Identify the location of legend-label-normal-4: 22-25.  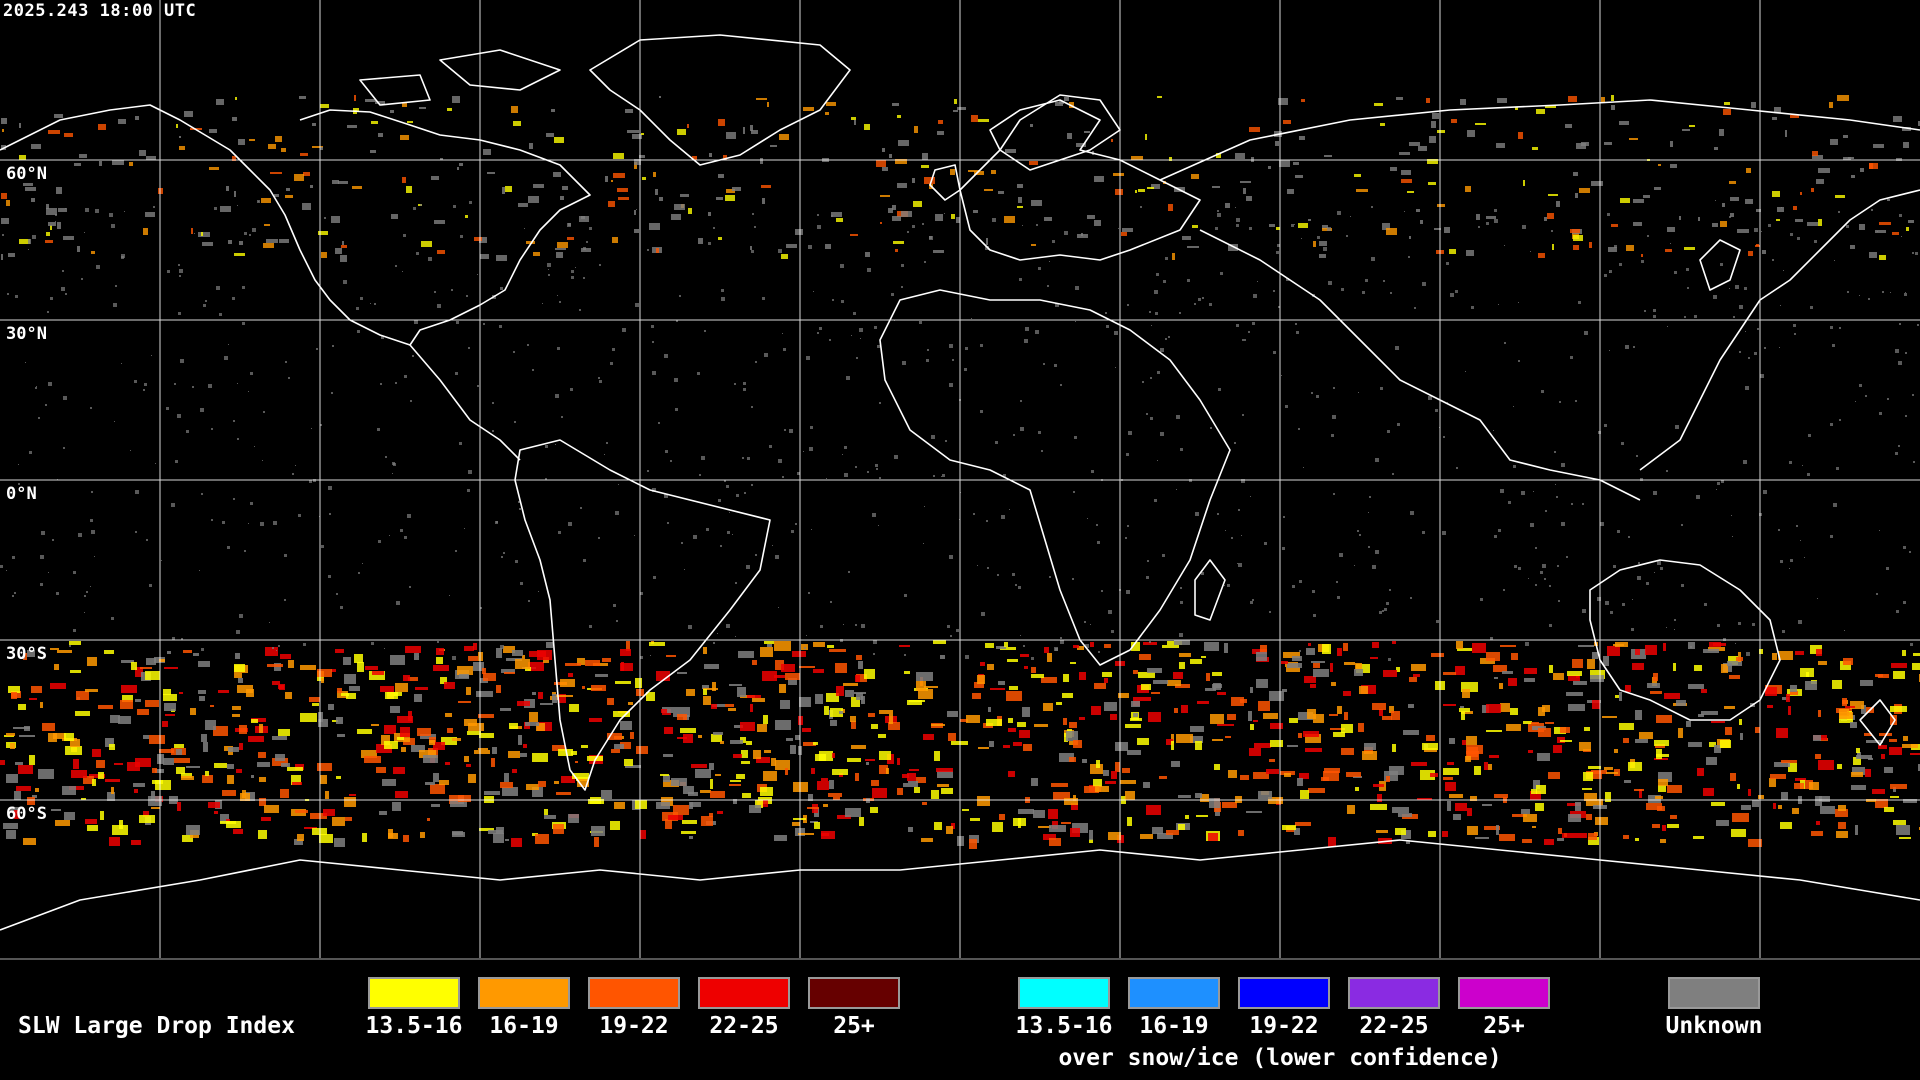
(744, 1026).